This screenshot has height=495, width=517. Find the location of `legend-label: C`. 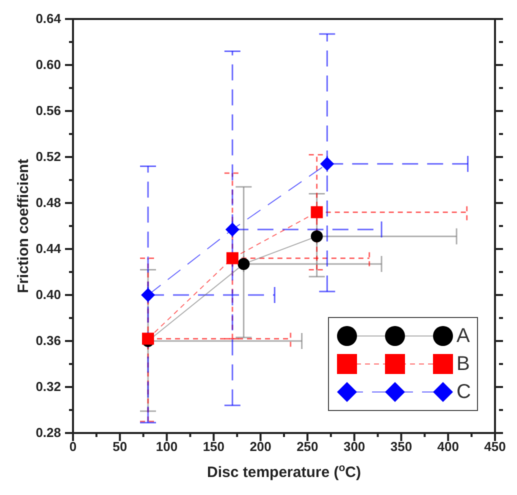

legend-label: C is located at coordinates (463, 392).